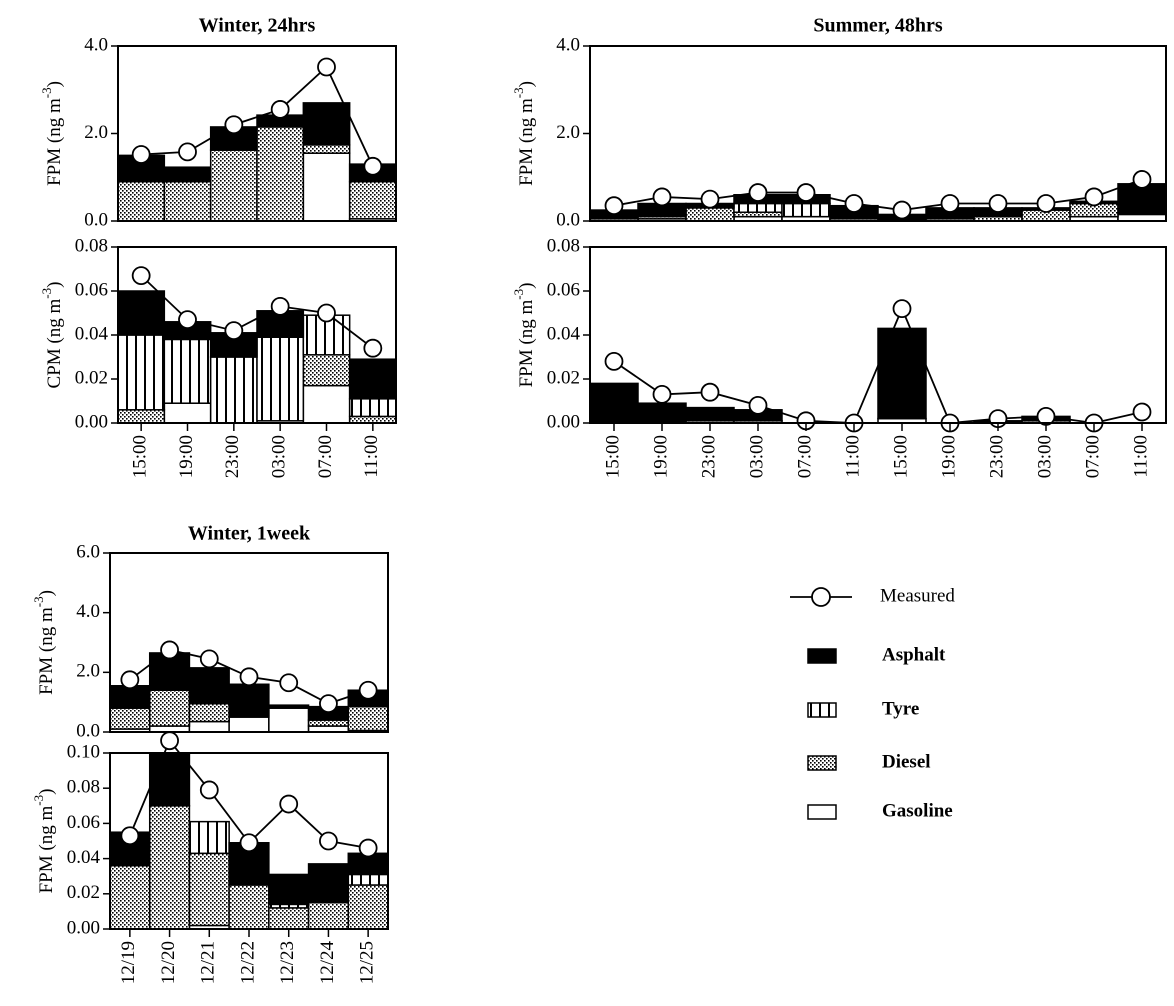  I want to click on x-tick-label: 12/19, so click(128, 962).